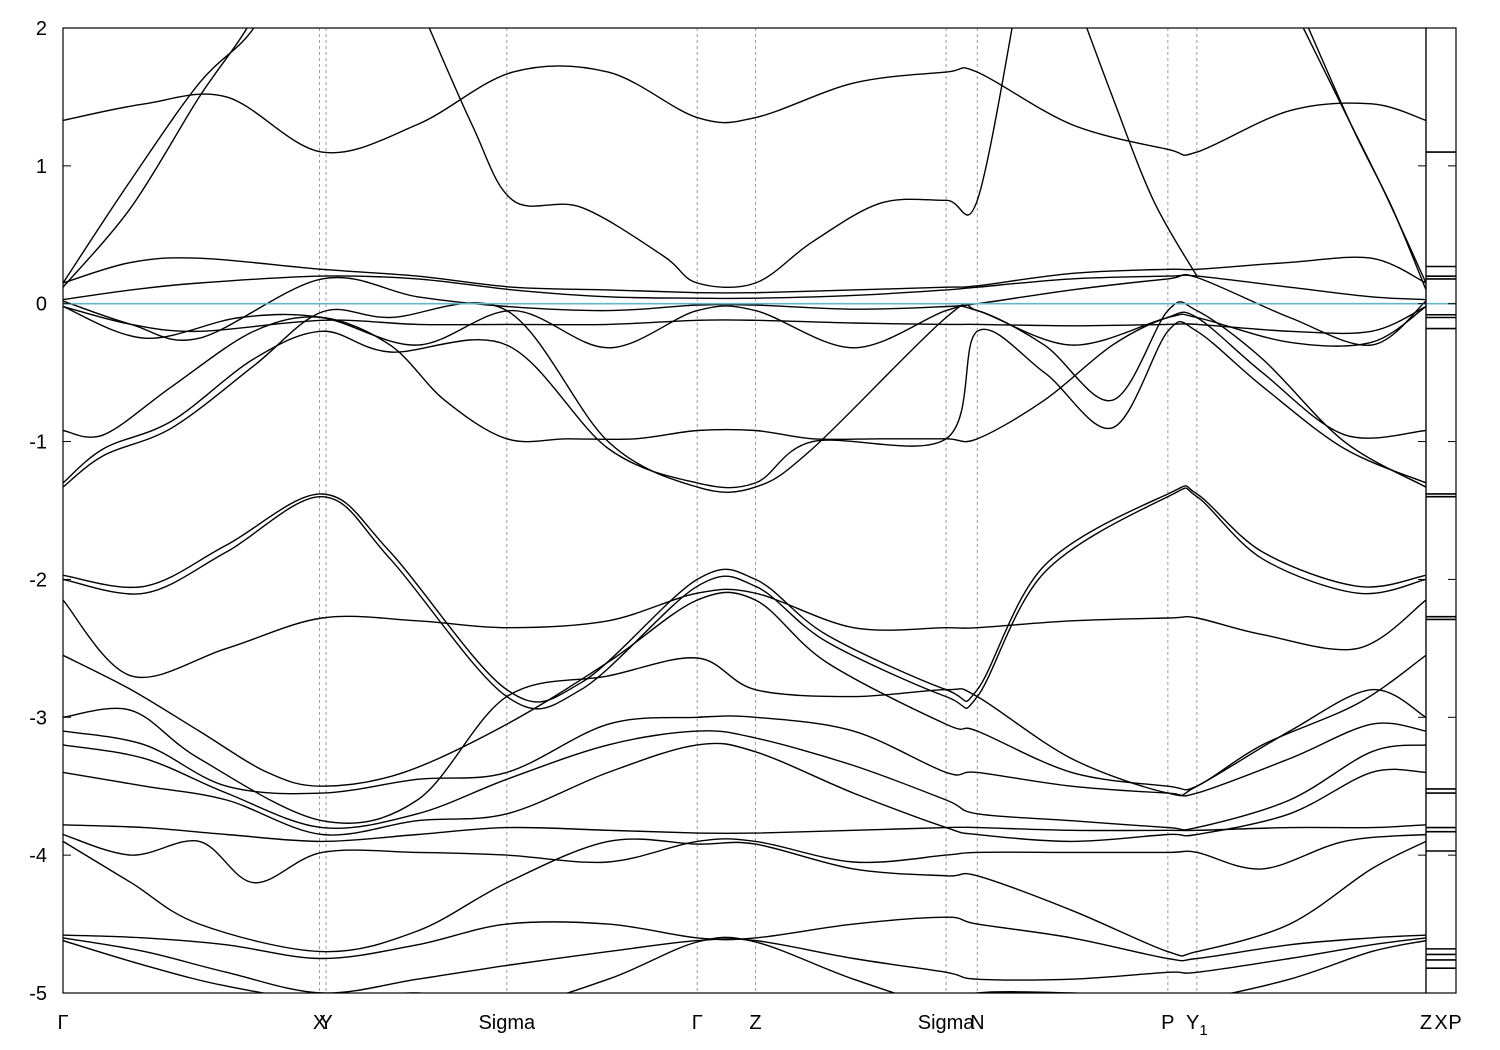 Image resolution: width=1500 pixels, height=1050 pixels. I want to click on kpoint-label: P, so click(1167, 1023).